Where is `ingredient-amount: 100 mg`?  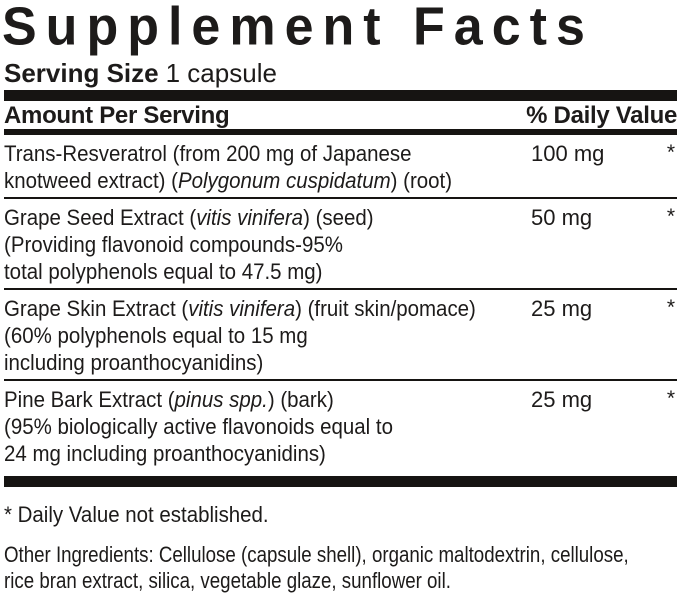 ingredient-amount: 100 mg is located at coordinates (568, 153).